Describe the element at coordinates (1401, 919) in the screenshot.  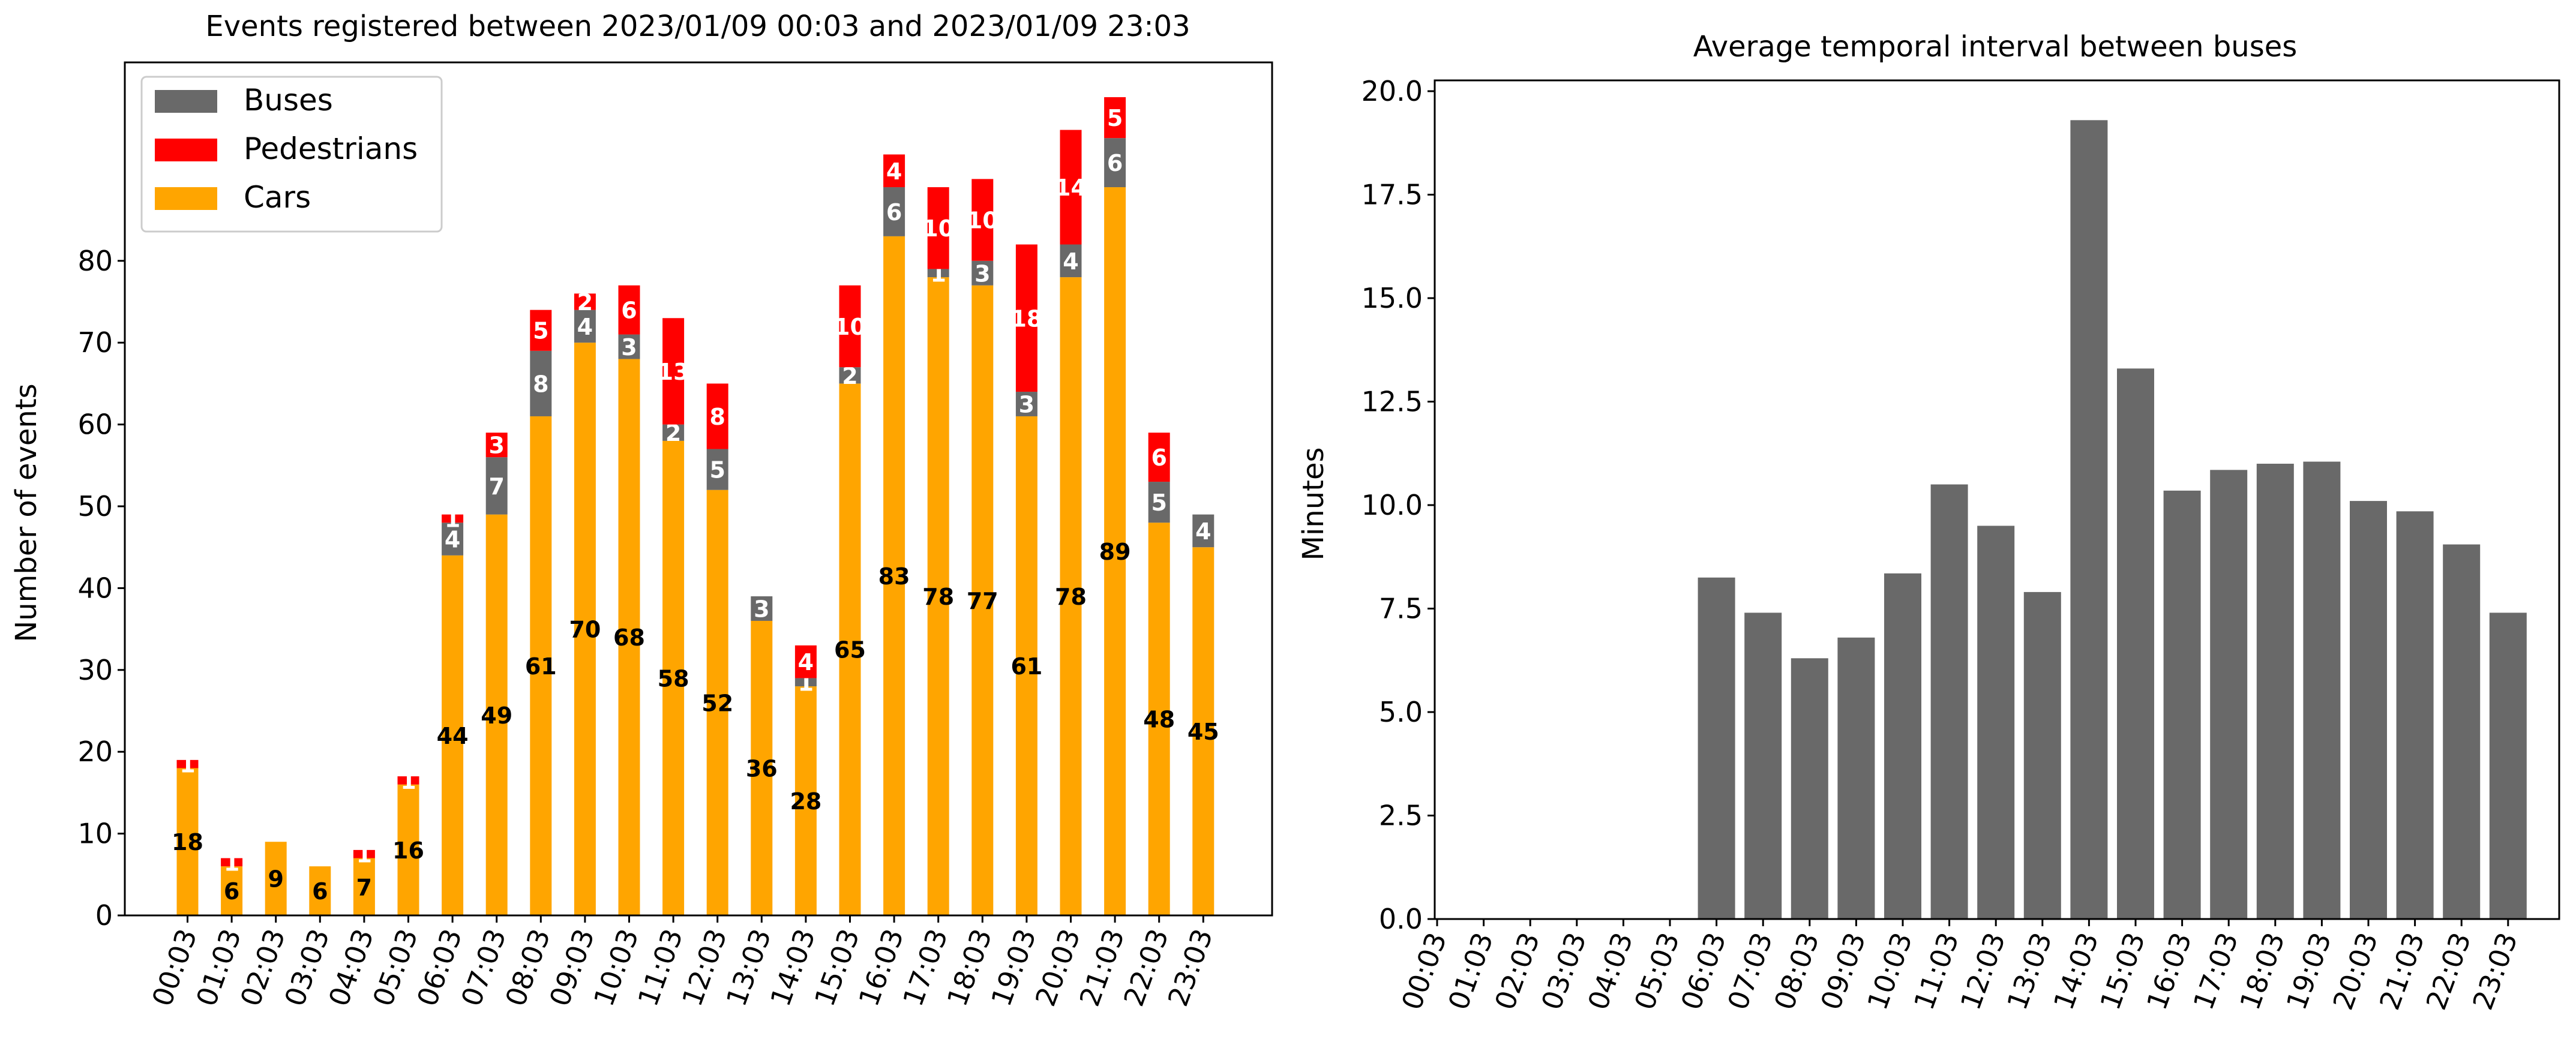
I see `right-y-tick-label: 0.0` at that location.